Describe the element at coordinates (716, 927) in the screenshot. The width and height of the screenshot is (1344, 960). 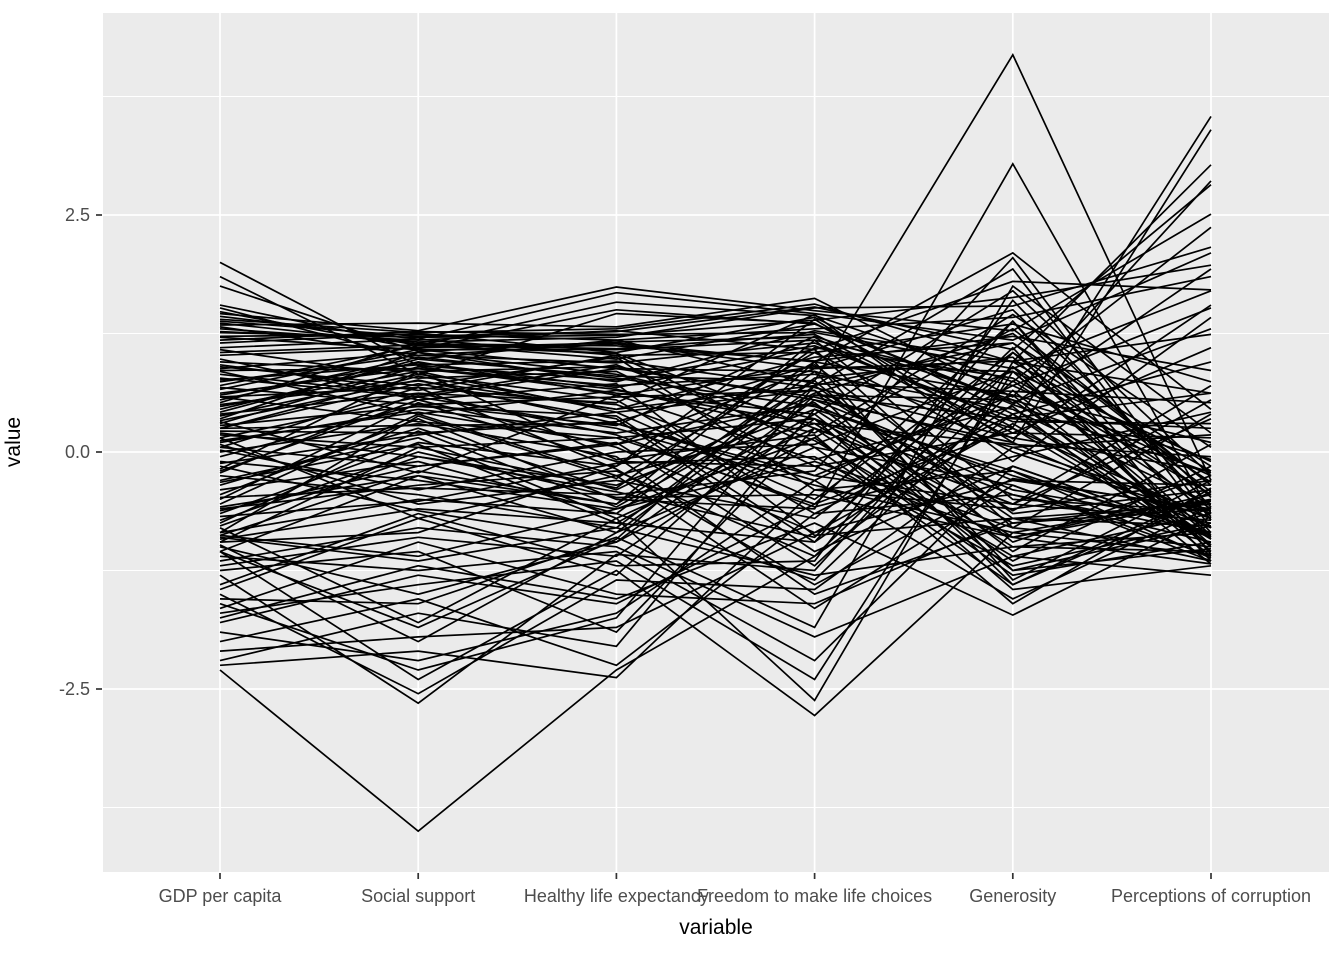
I see `x-axis-title: variable` at that location.